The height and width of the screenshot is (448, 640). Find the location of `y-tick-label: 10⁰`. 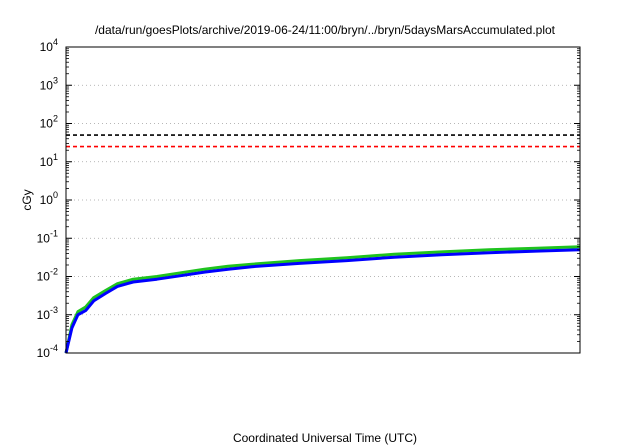

y-tick-label: 10⁰ is located at coordinates (49, 198).